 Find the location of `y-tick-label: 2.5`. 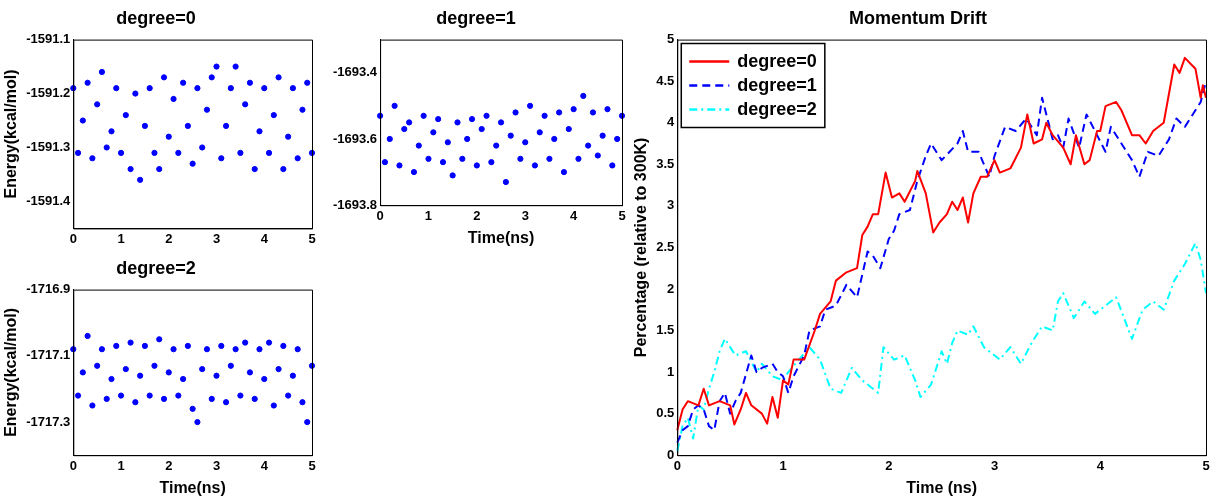

y-tick-label: 2.5 is located at coordinates (665, 246).